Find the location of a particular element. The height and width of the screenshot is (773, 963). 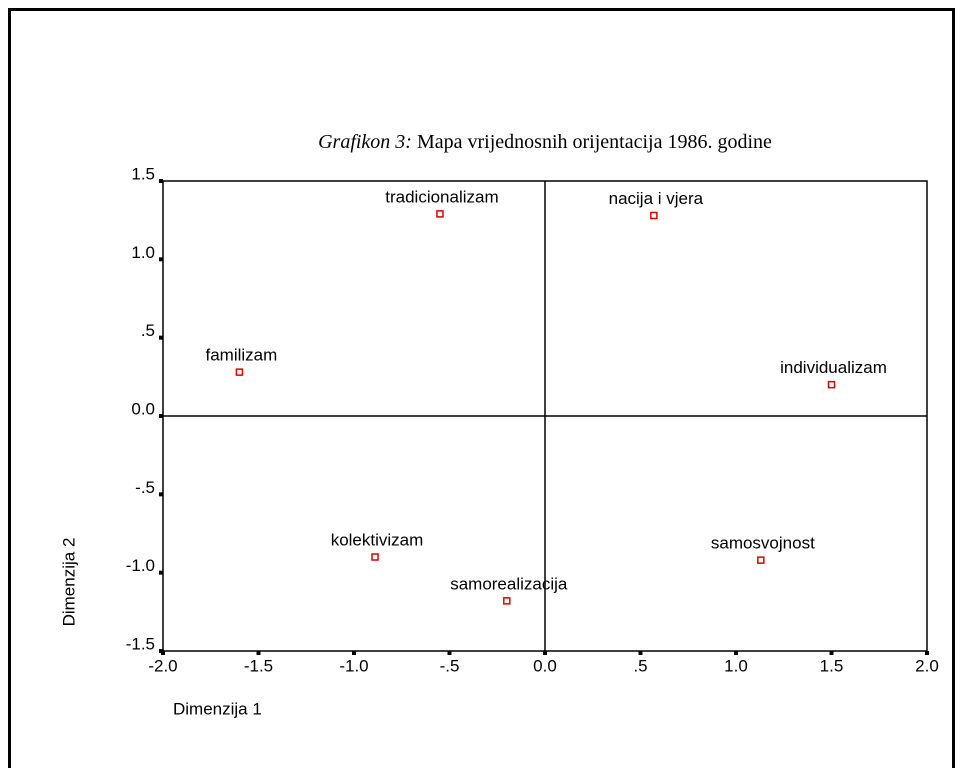

x-axis-label: Dimenzija 1 is located at coordinates (217, 708).